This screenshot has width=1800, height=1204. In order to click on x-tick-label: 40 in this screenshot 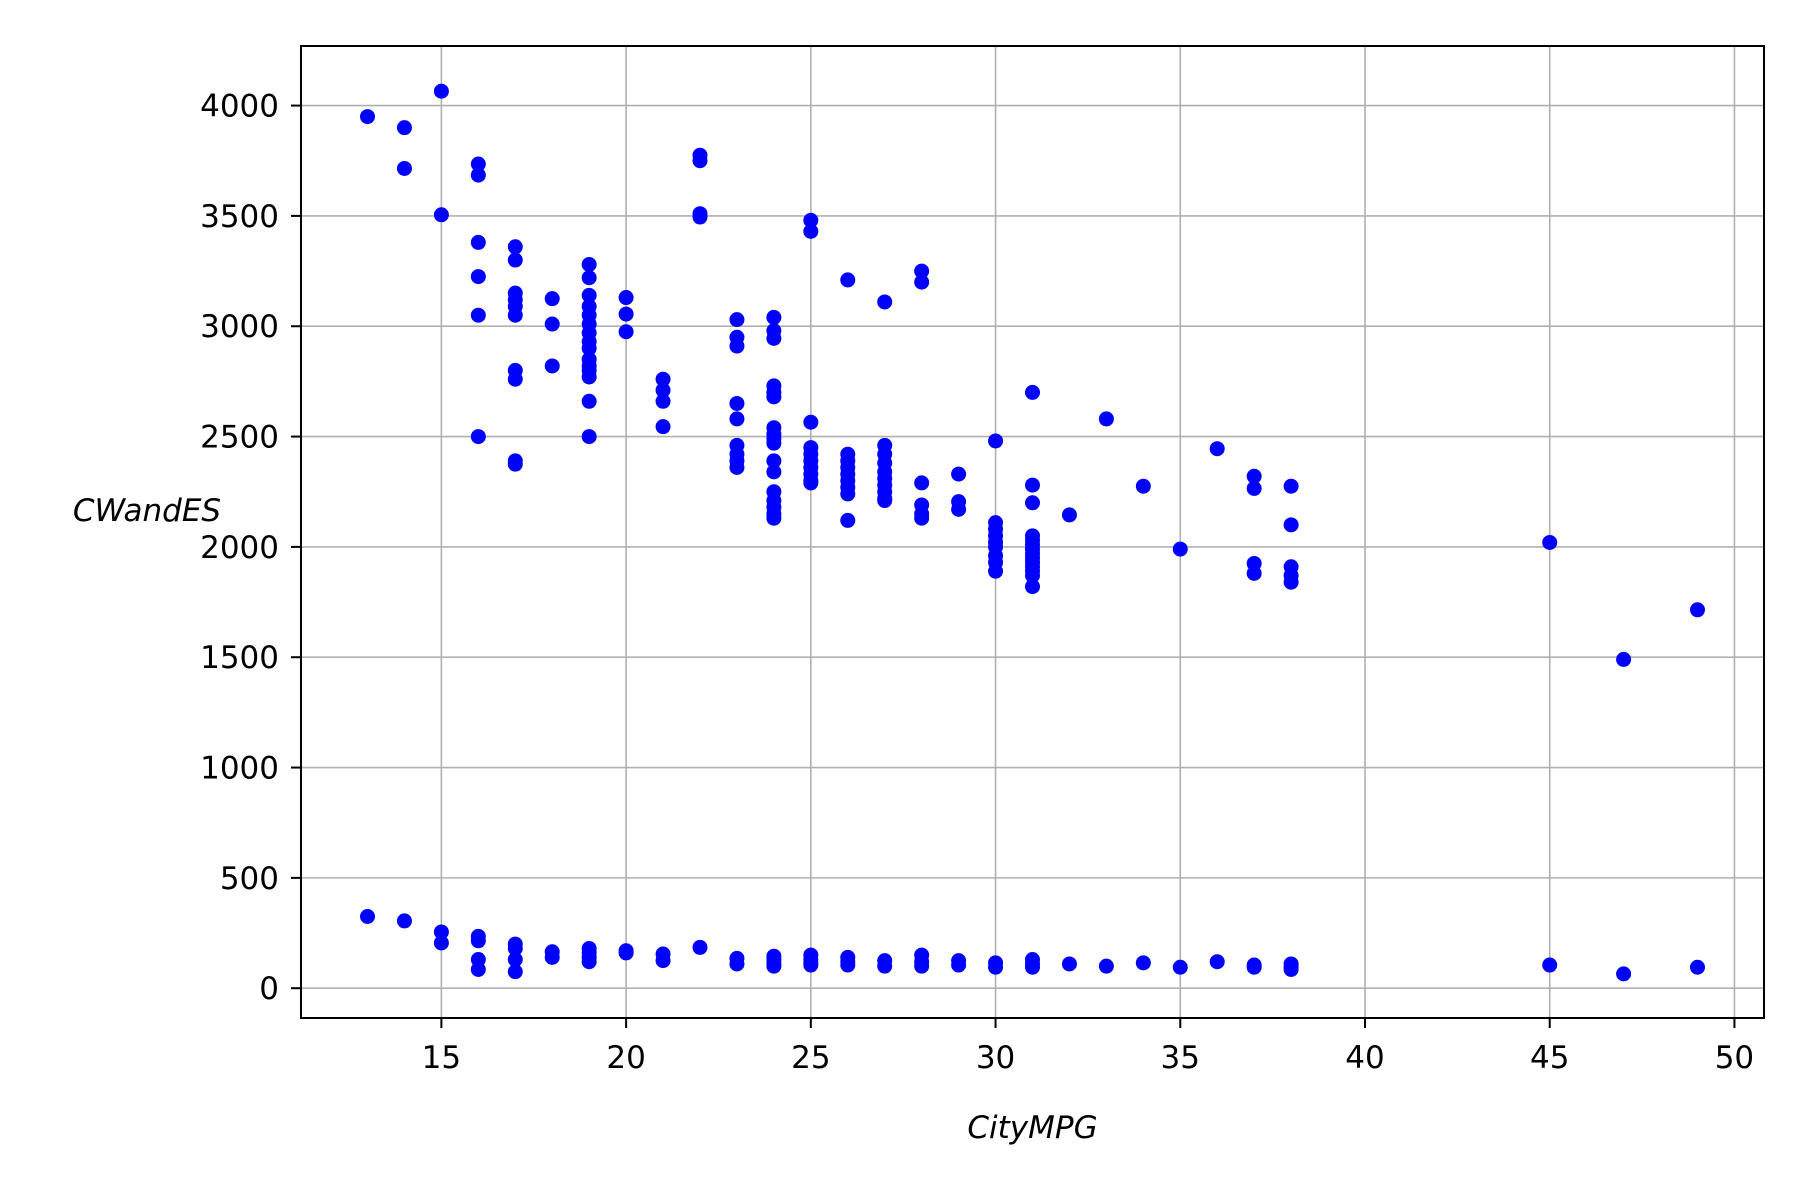, I will do `click(1364, 1058)`.